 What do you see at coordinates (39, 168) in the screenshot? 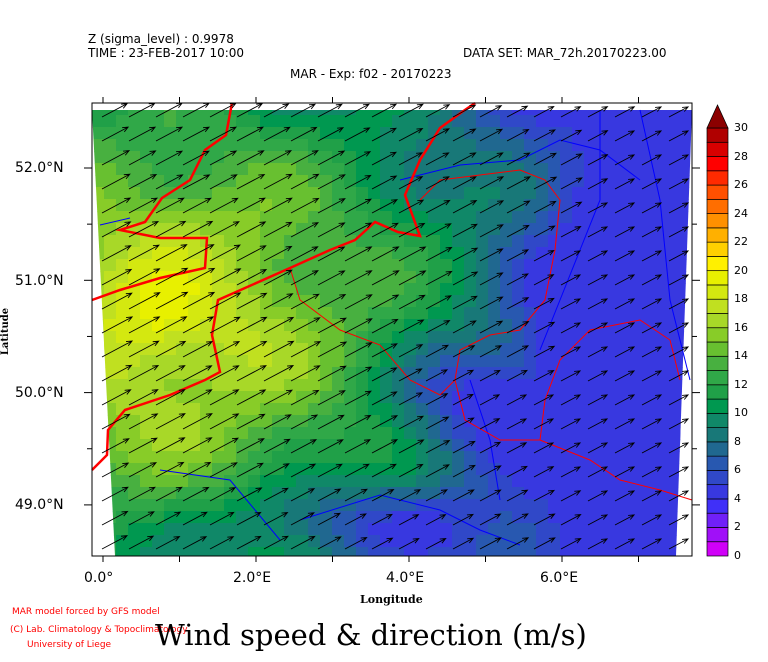
I see `y-tick-label: 52.0°N` at bounding box center [39, 168].